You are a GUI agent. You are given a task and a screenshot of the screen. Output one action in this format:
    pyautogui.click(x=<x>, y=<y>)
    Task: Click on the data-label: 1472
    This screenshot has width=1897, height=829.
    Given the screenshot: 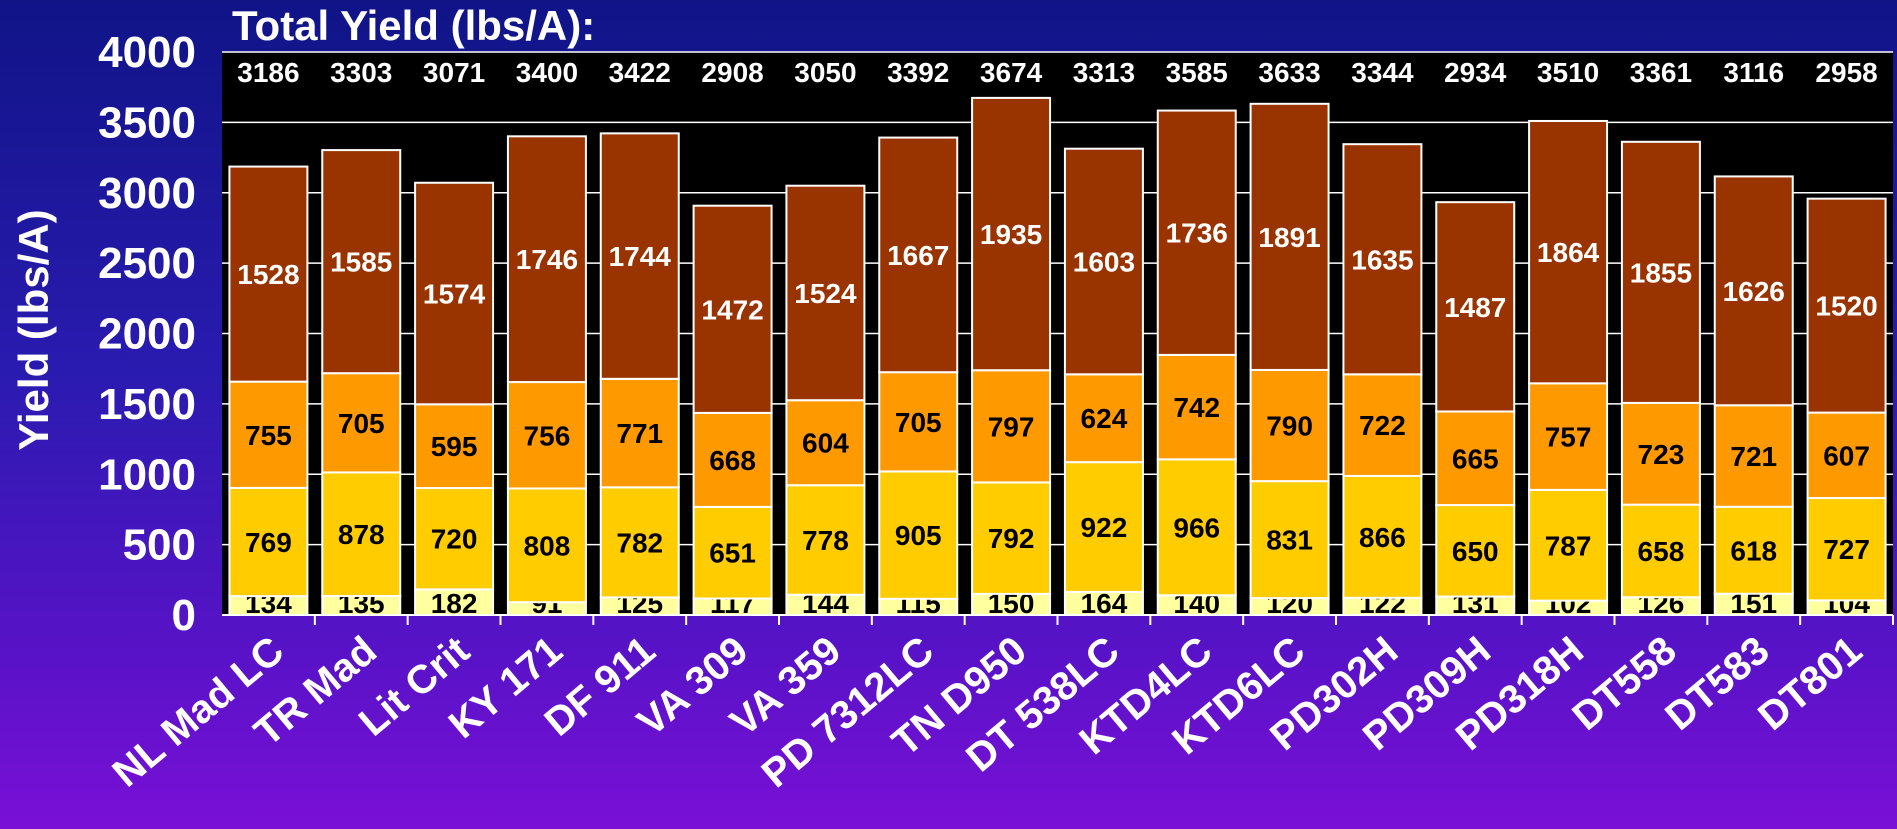 What is the action you would take?
    pyautogui.click(x=732, y=309)
    